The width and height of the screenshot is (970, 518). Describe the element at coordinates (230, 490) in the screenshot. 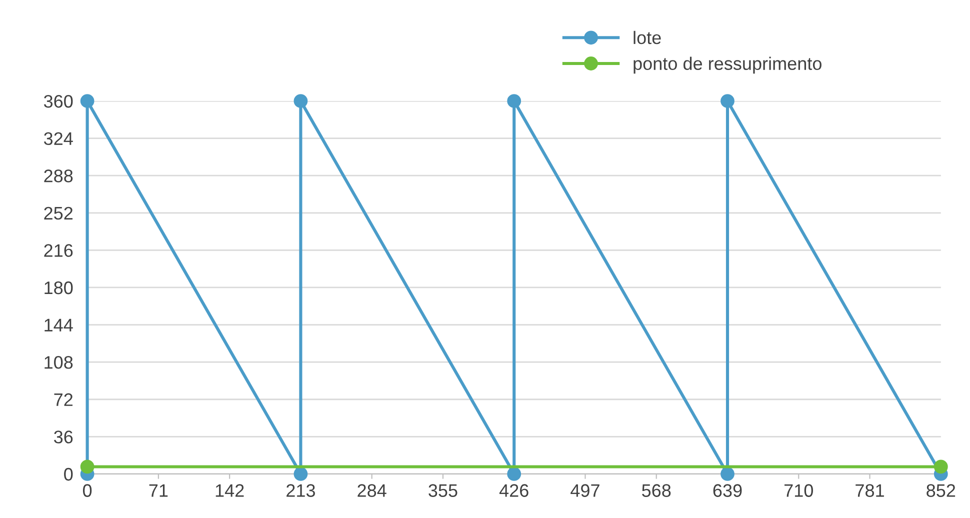

I see `x-tick-label: 142` at that location.